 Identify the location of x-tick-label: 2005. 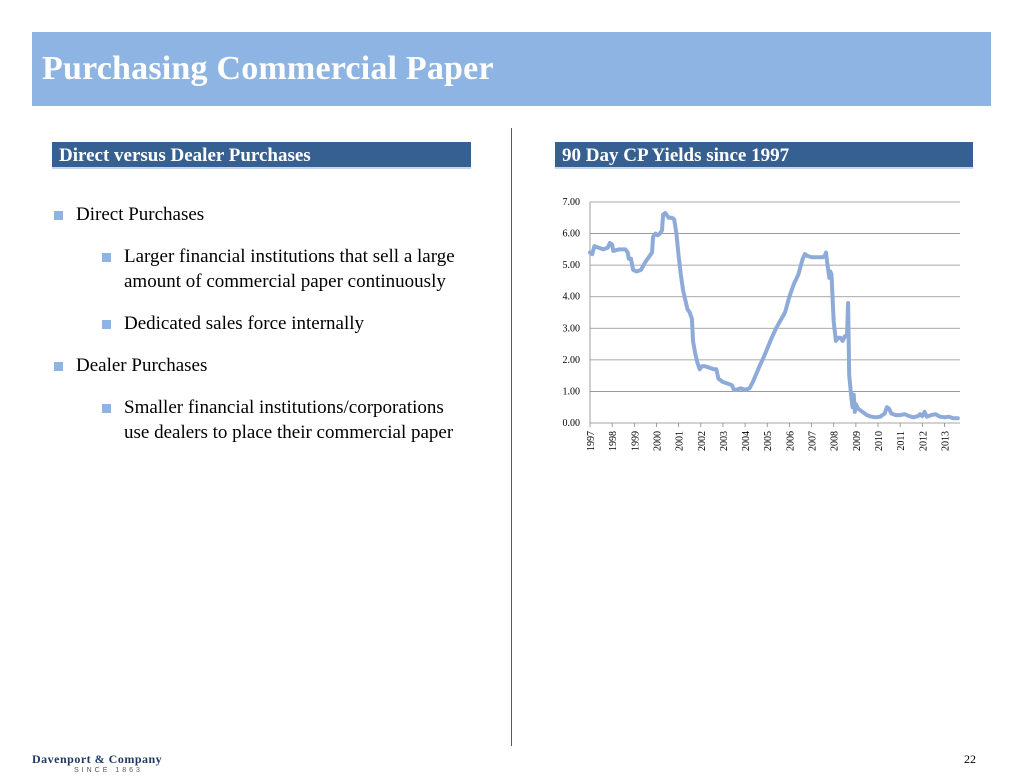
(768, 441).